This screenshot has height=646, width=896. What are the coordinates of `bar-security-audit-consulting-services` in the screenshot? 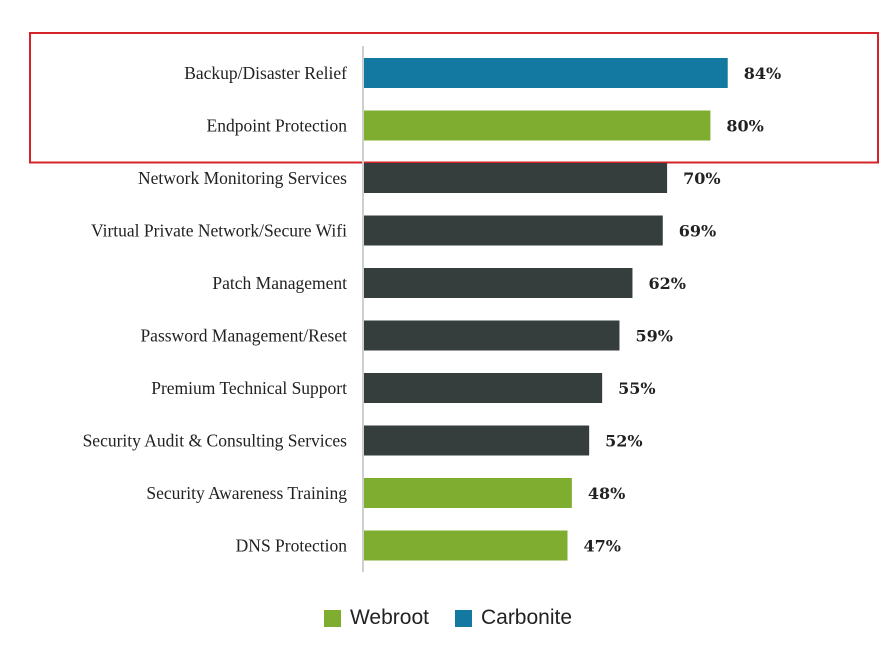 It's located at (477, 440).